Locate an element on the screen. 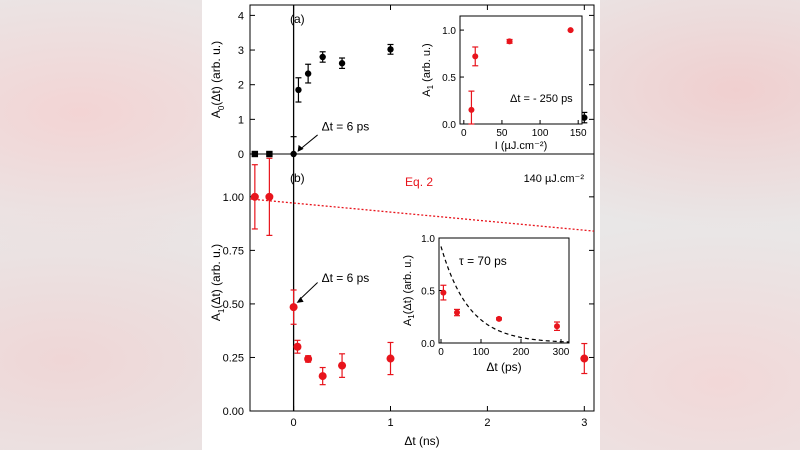 The height and width of the screenshot is (450, 800). panel-b-annotation-arrow is located at coordinates (308, 291).